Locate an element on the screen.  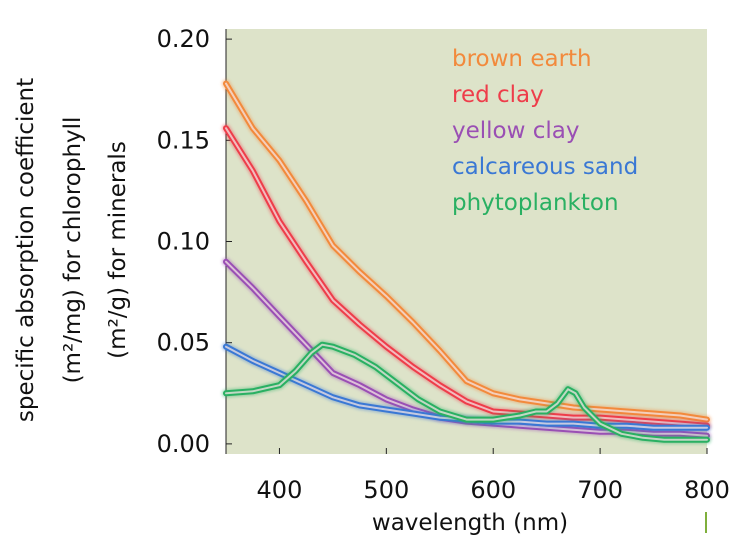
legend-entry: red clay is located at coordinates (498, 95).